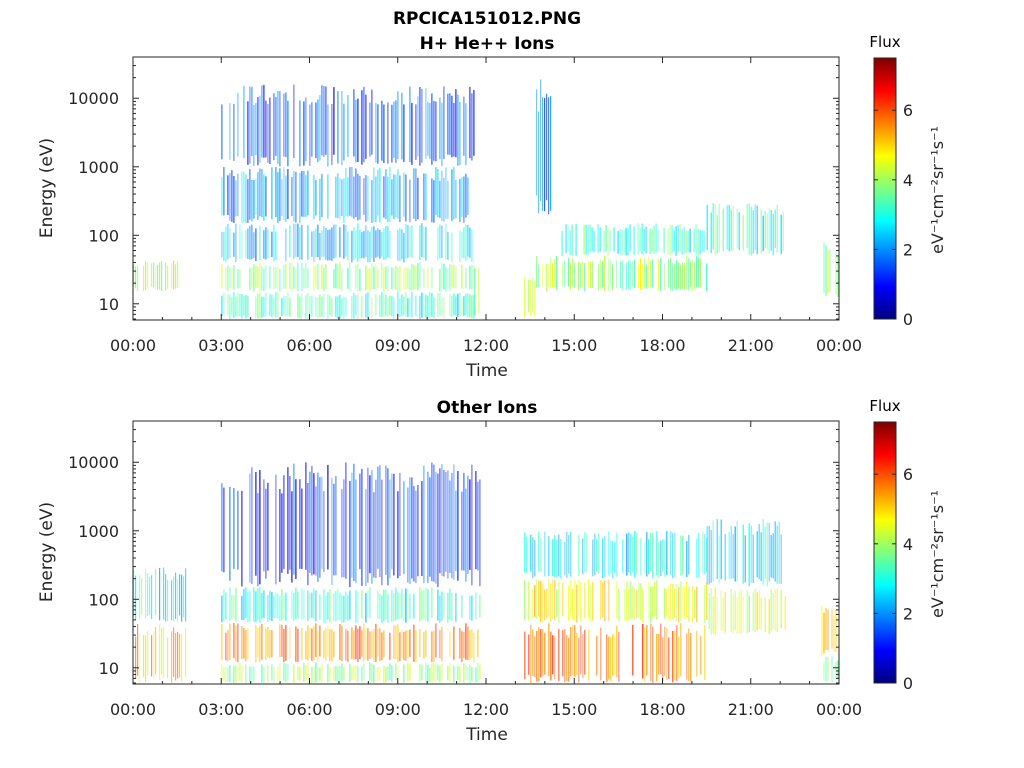 The height and width of the screenshot is (768, 1024). I want to click on colorbar-scale, so click(885, 188).